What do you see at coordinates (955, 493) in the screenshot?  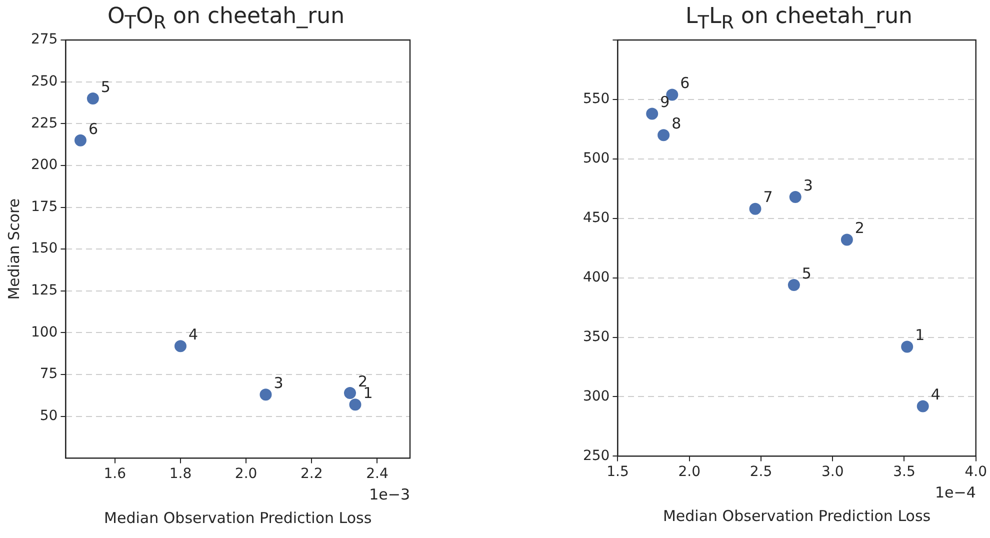 I see `text: 1e−4` at bounding box center [955, 493].